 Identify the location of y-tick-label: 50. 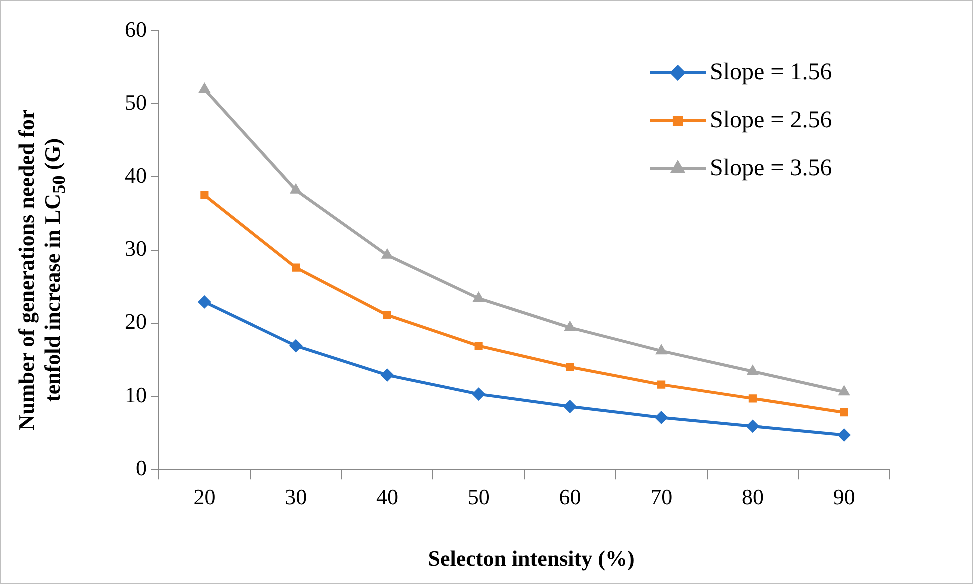
(136, 102).